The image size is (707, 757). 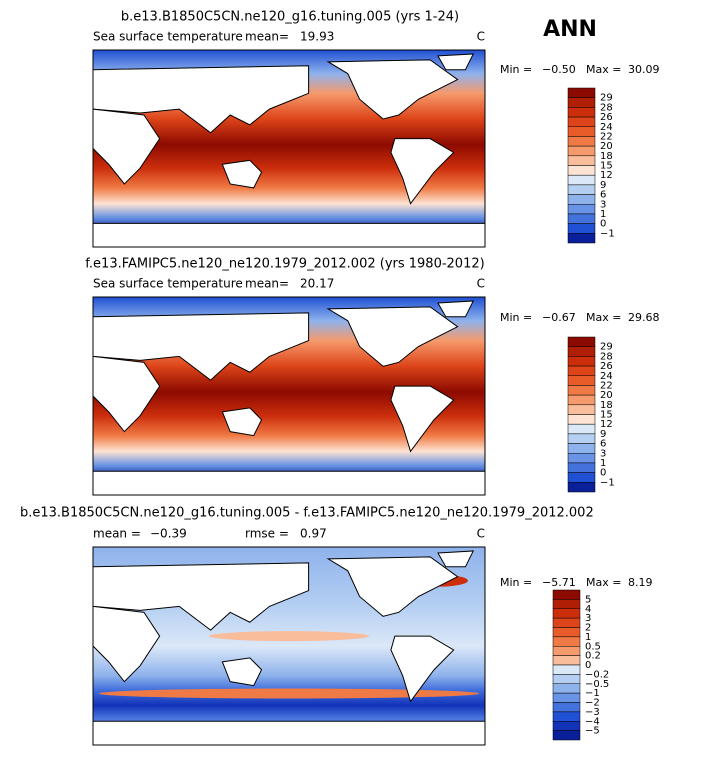 I want to click on colorbar-label: 18, so click(x=606, y=405).